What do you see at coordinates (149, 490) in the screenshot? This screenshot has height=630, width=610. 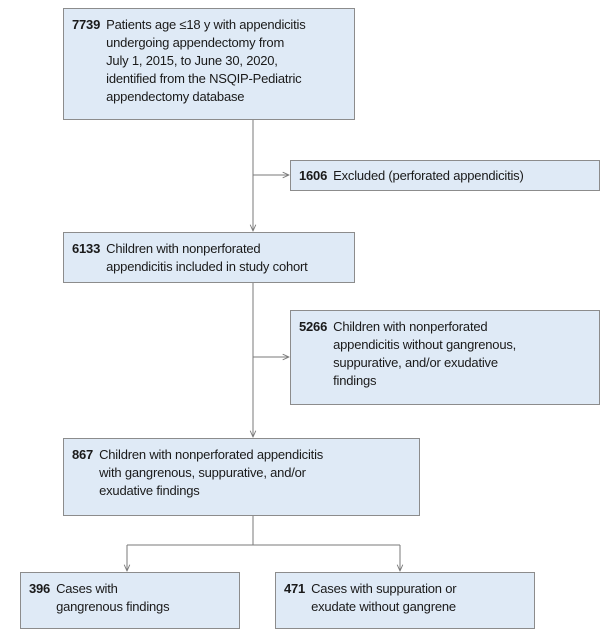 I see `node-line: exudative findings` at bounding box center [149, 490].